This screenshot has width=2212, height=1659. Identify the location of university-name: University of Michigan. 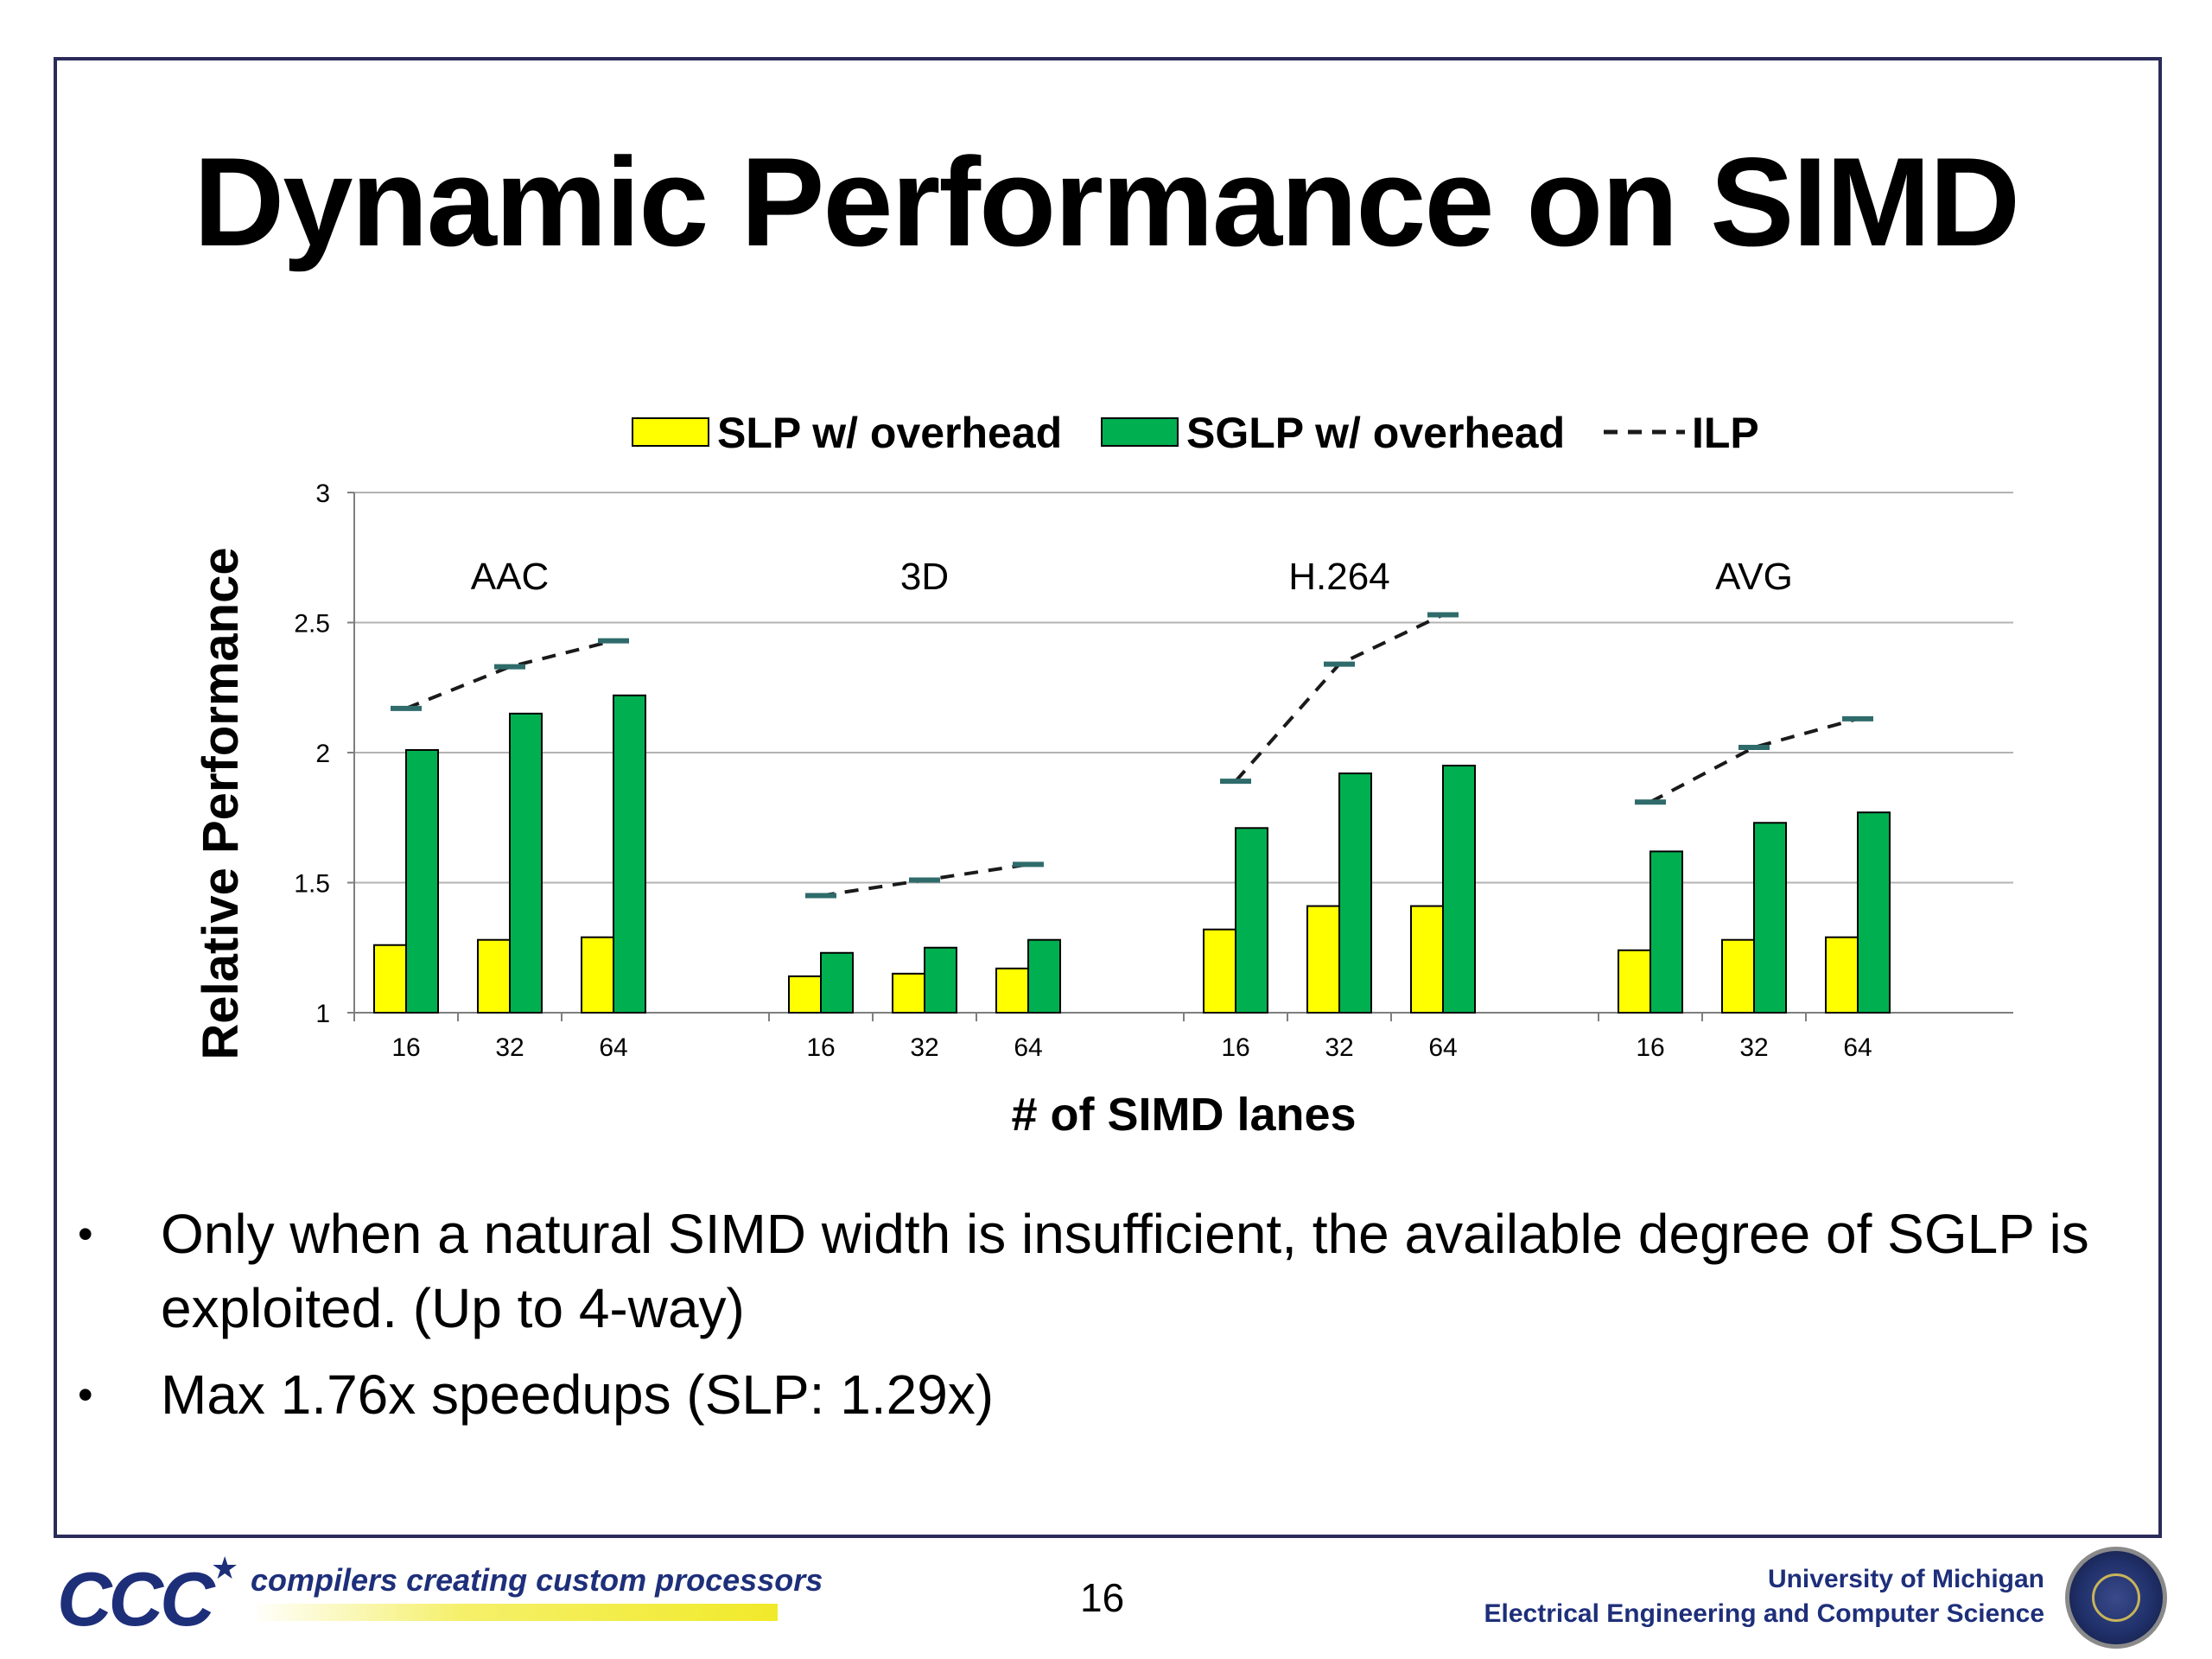
(1905, 1579).